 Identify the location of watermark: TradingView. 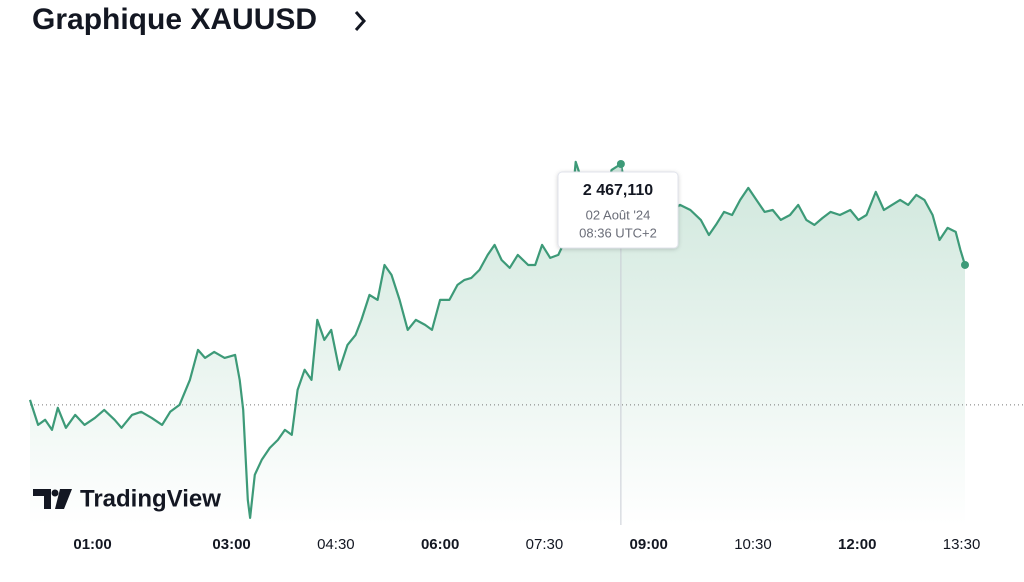
(127, 498).